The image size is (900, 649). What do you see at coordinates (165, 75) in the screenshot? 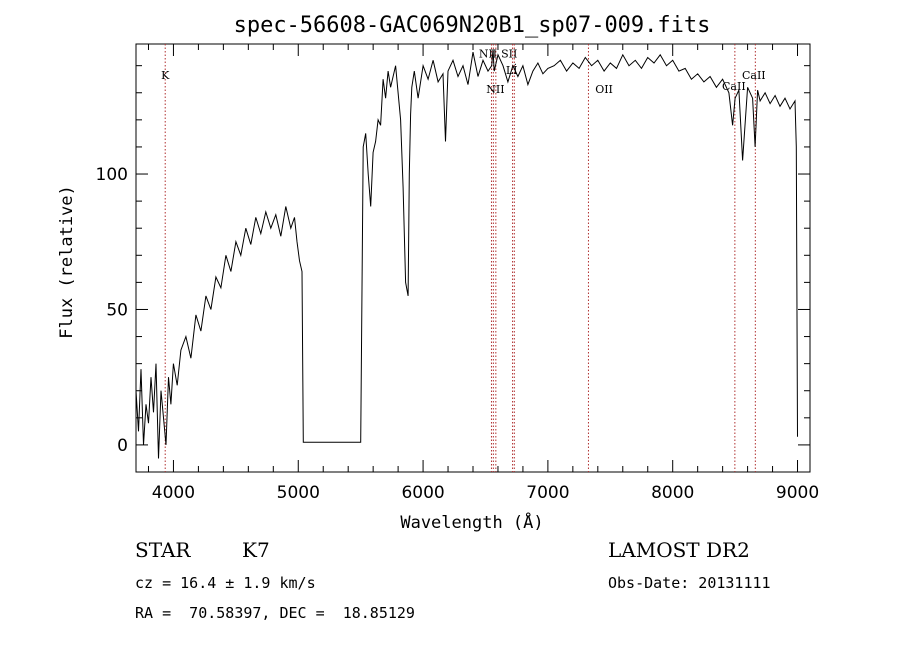
I see `spectral-line-label: K` at bounding box center [165, 75].